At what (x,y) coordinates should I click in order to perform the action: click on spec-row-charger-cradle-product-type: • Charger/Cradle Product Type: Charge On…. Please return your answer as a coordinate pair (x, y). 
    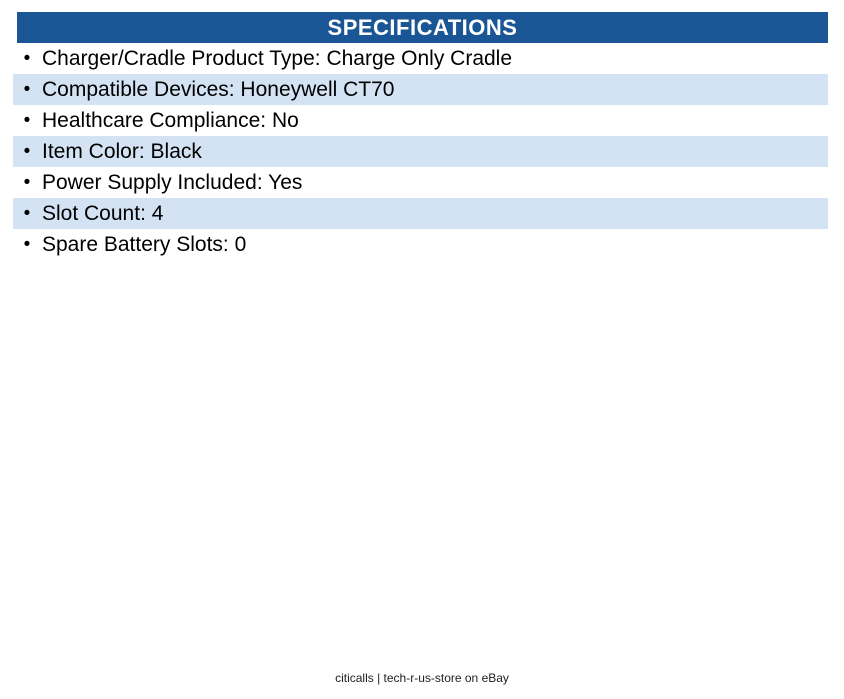
    Looking at the image, I should click on (420, 58).